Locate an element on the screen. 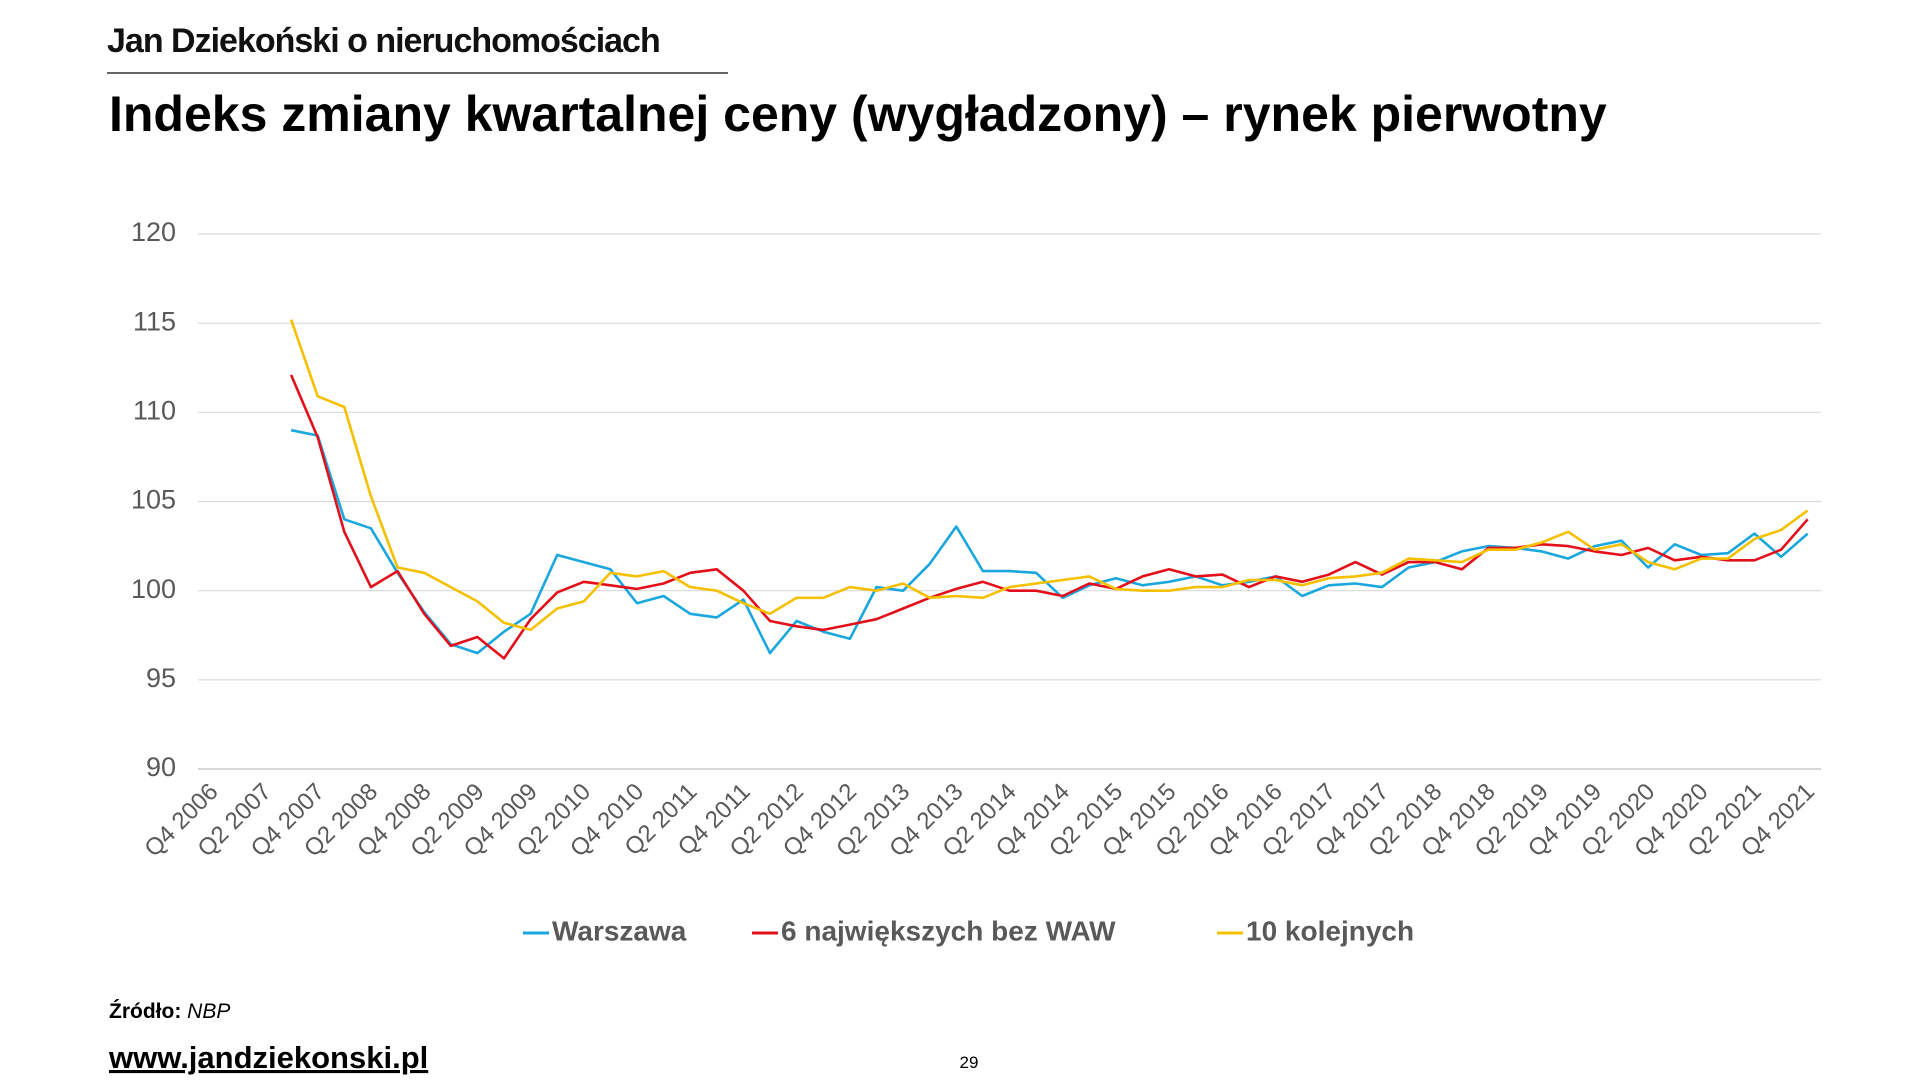  legend-label: 10 kolejnych is located at coordinates (1330, 930).